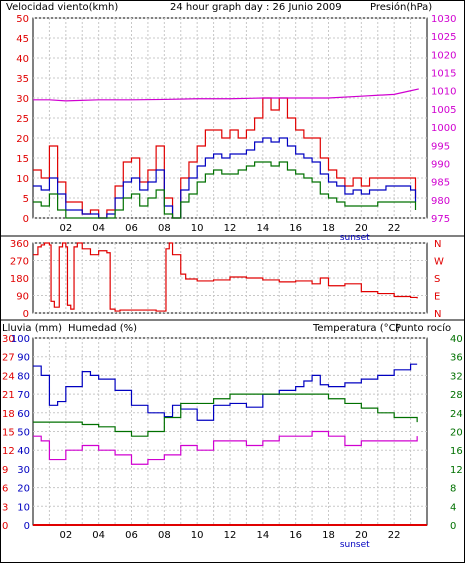 Image resolution: width=465 pixels, height=563 pixels. What do you see at coordinates (440, 201) in the screenshot?
I see `pressure-tick: 980` at bounding box center [440, 201].